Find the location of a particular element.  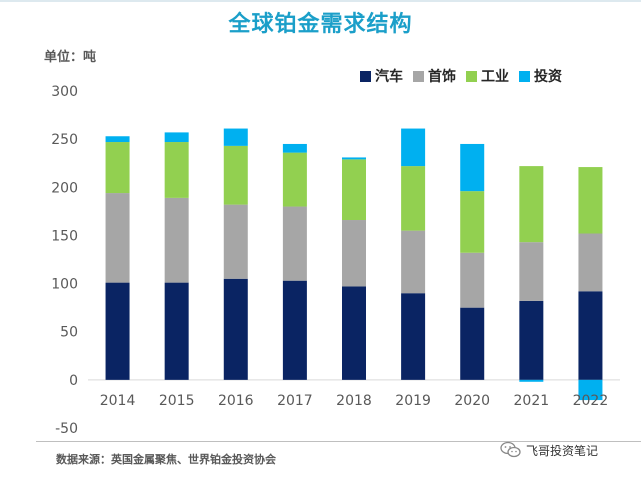

top-rule is located at coordinates (320, 1).